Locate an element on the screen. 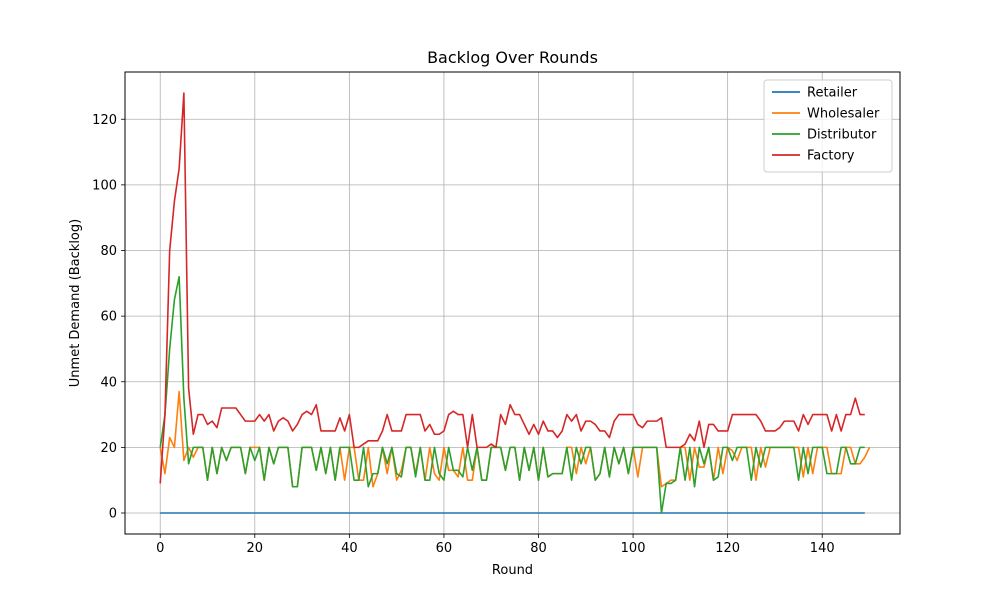 This screenshot has height=600, width=1000. y-tick-label: 60 is located at coordinates (108, 317).